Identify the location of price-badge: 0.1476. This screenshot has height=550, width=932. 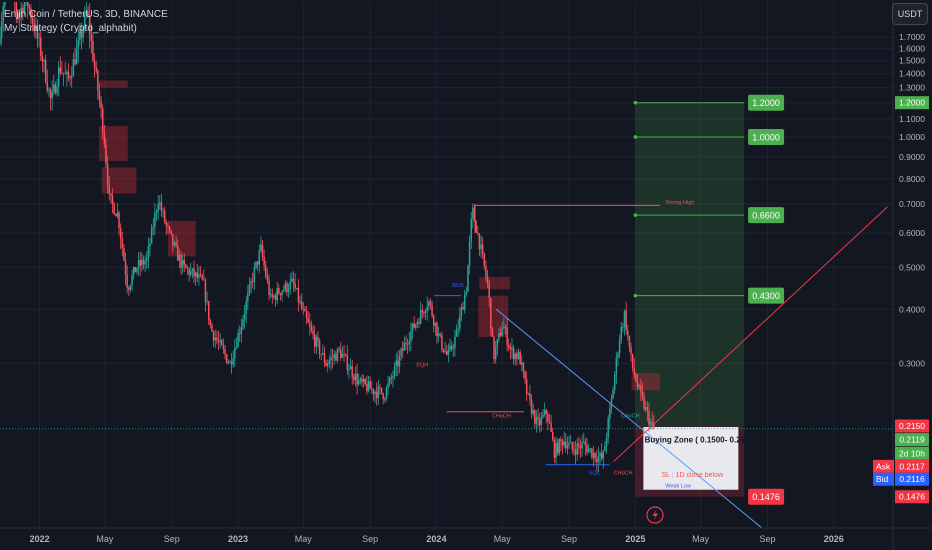
(912, 497).